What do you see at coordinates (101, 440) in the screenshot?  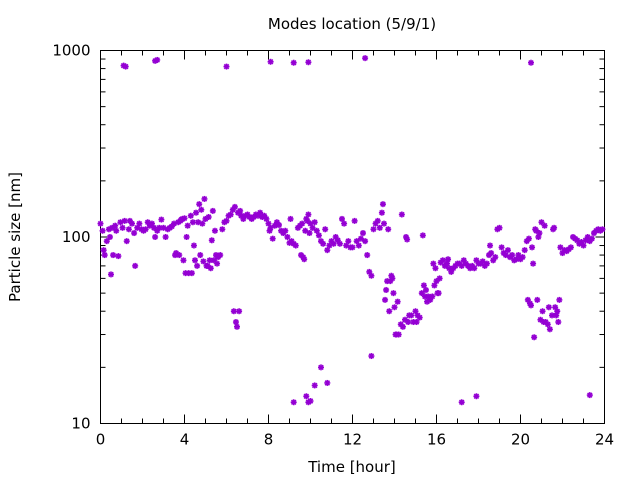 I see `x-tick-label: 0` at bounding box center [101, 440].